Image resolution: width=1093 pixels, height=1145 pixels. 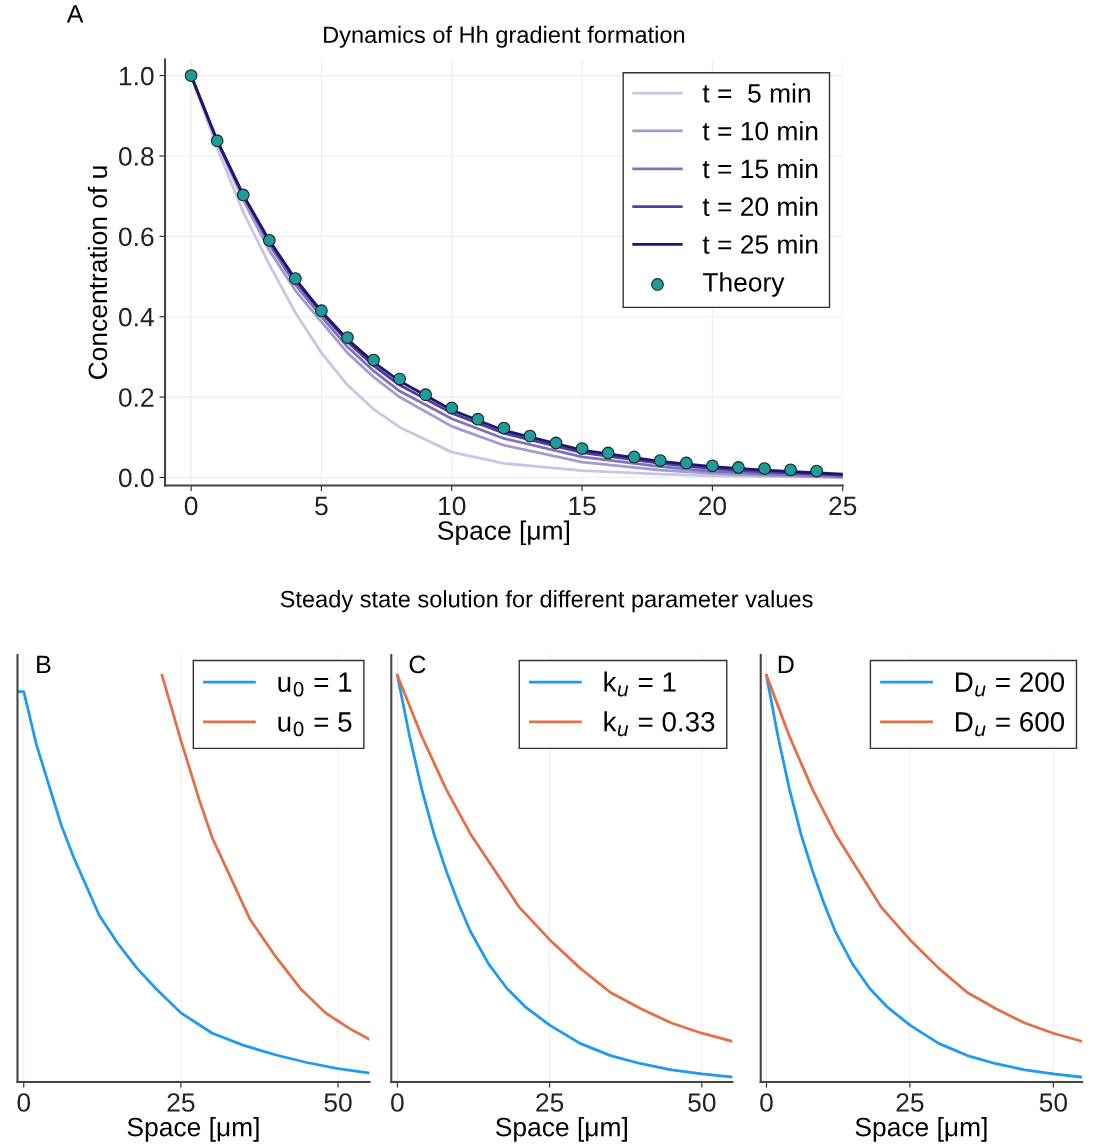 What do you see at coordinates (452, 506) in the screenshot?
I see `x-tick-label: 10` at bounding box center [452, 506].